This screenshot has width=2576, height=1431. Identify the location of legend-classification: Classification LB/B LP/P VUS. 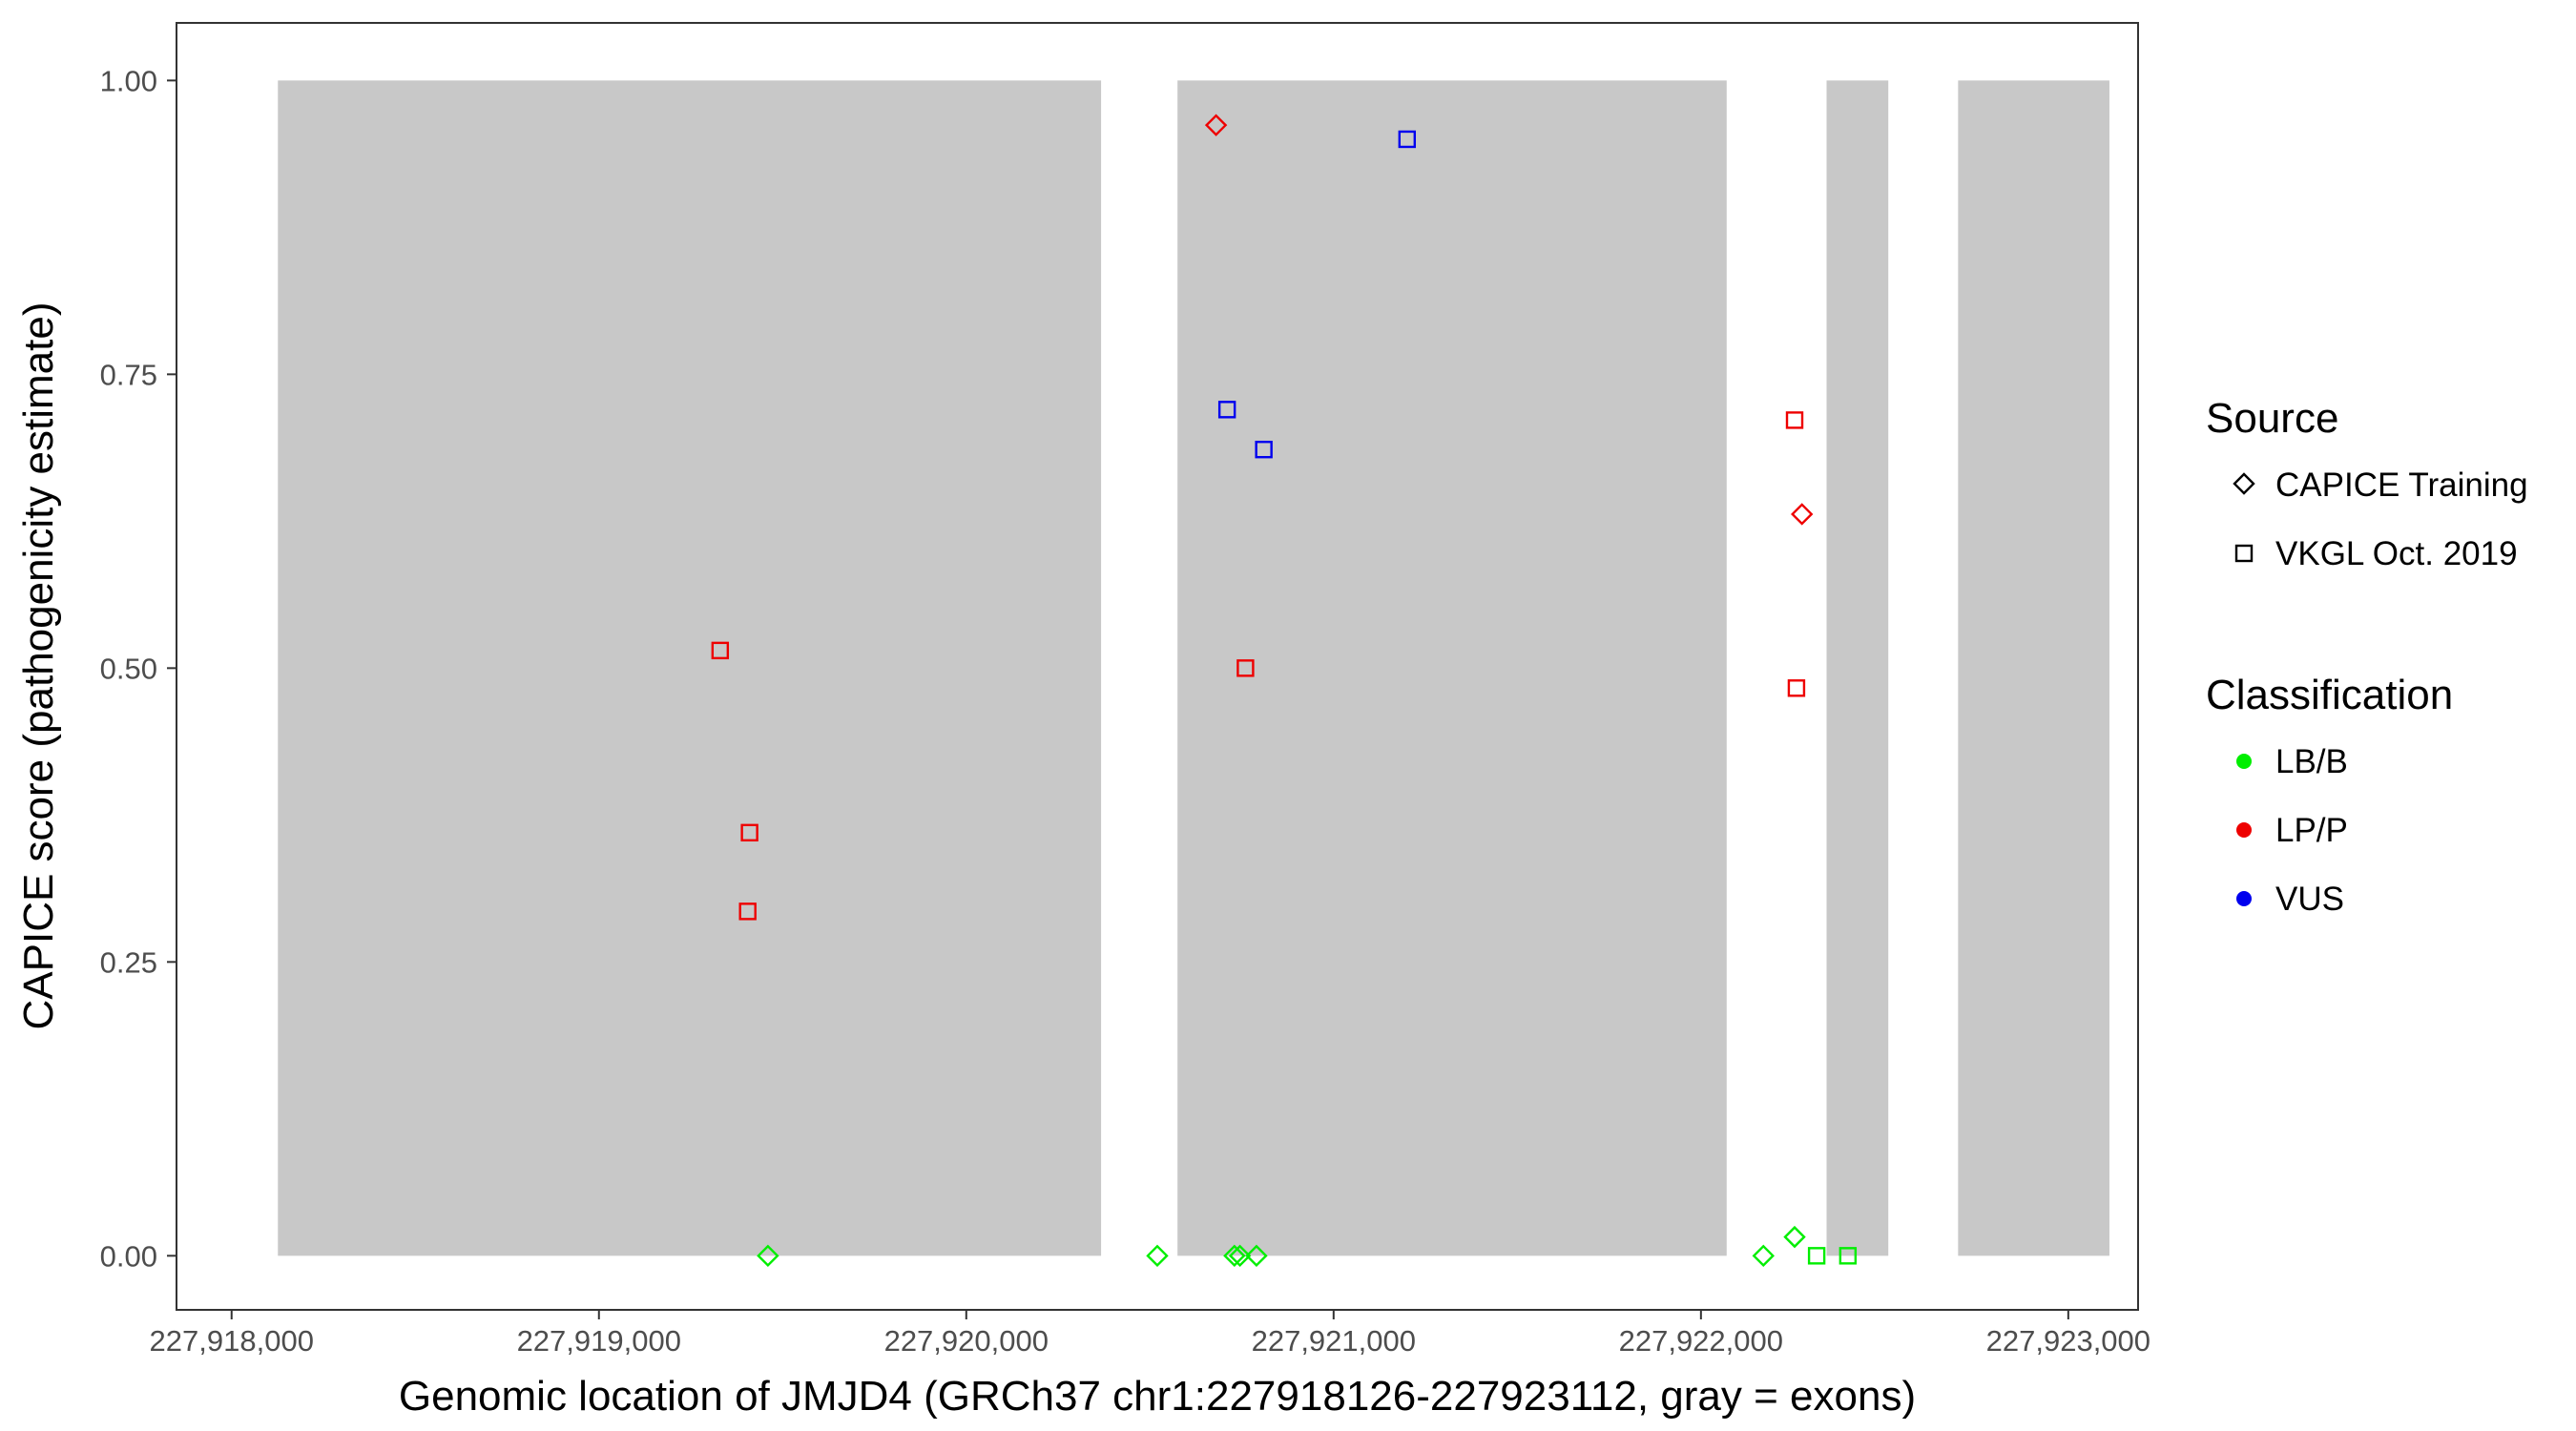
(2329, 795).